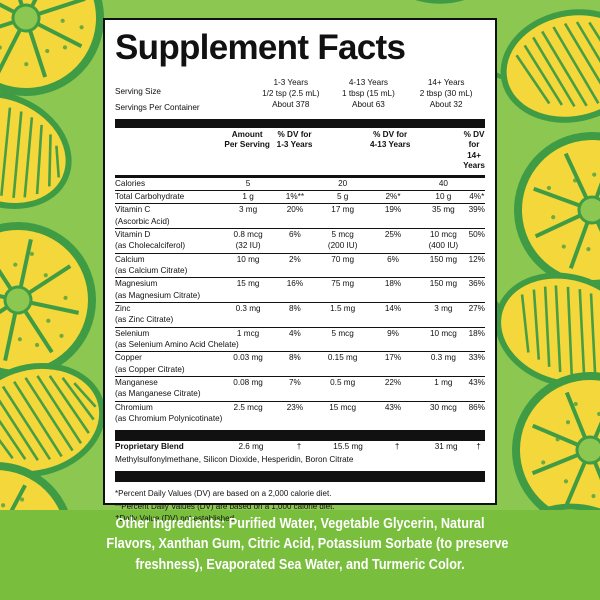  Describe the element at coordinates (443, 210) in the screenshot. I see `nutrient-amount-3: 35 mg` at that location.